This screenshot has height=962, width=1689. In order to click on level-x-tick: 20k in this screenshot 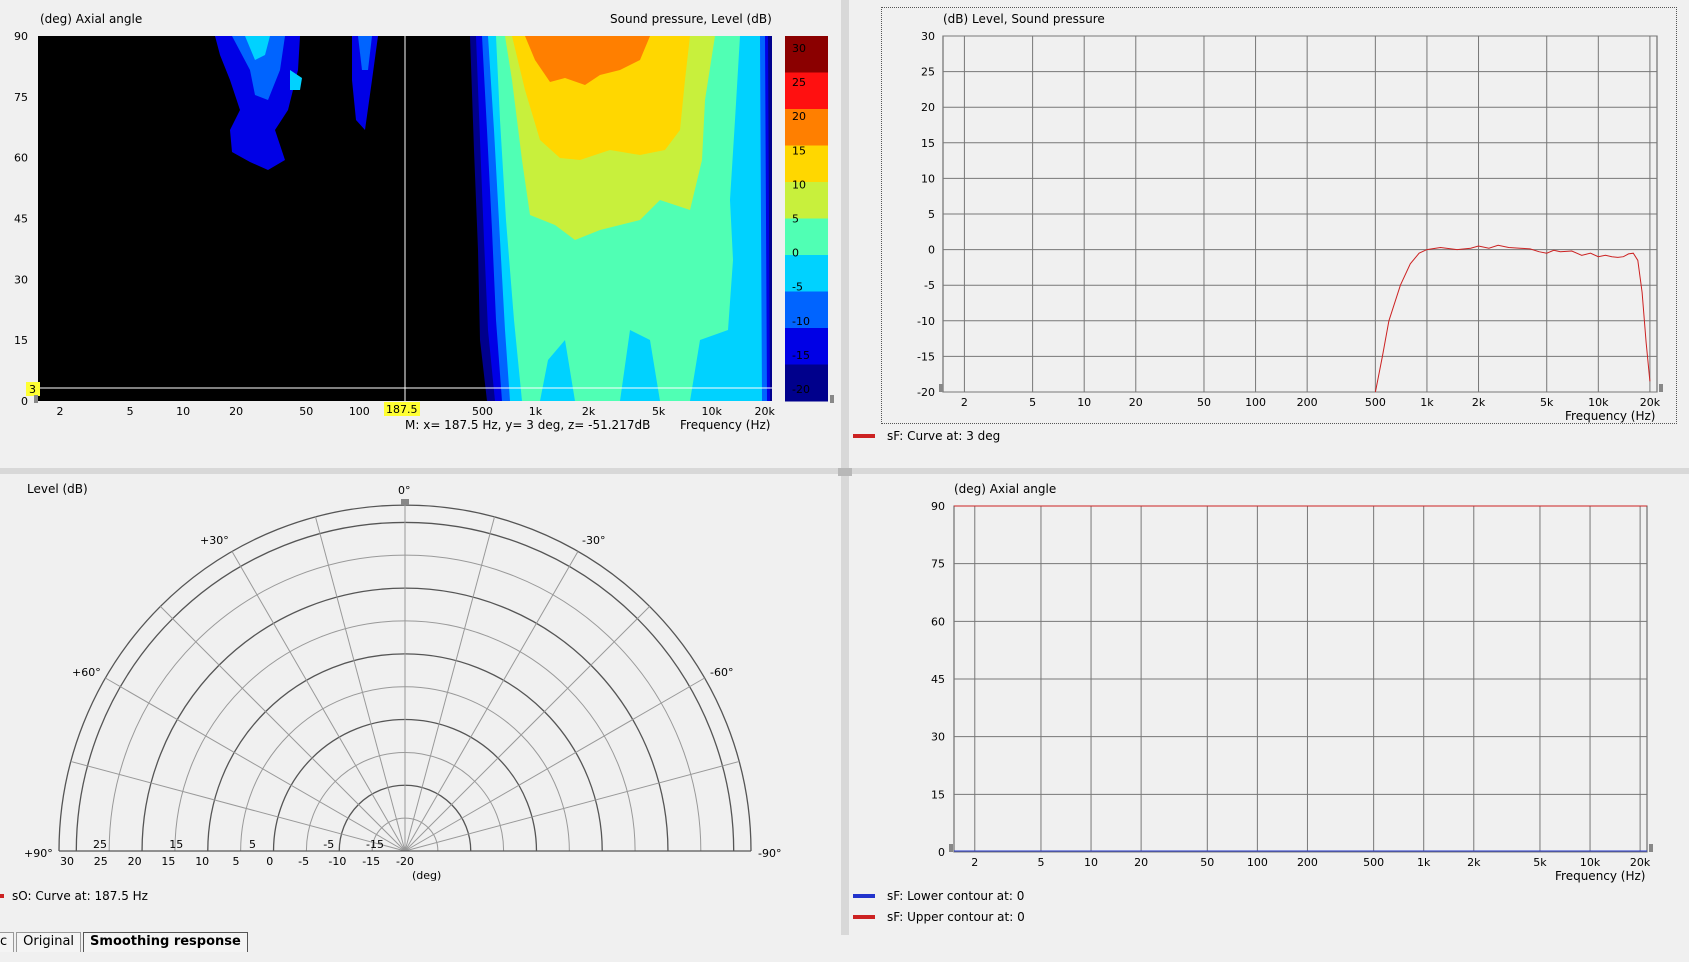, I will do `click(1650, 402)`.